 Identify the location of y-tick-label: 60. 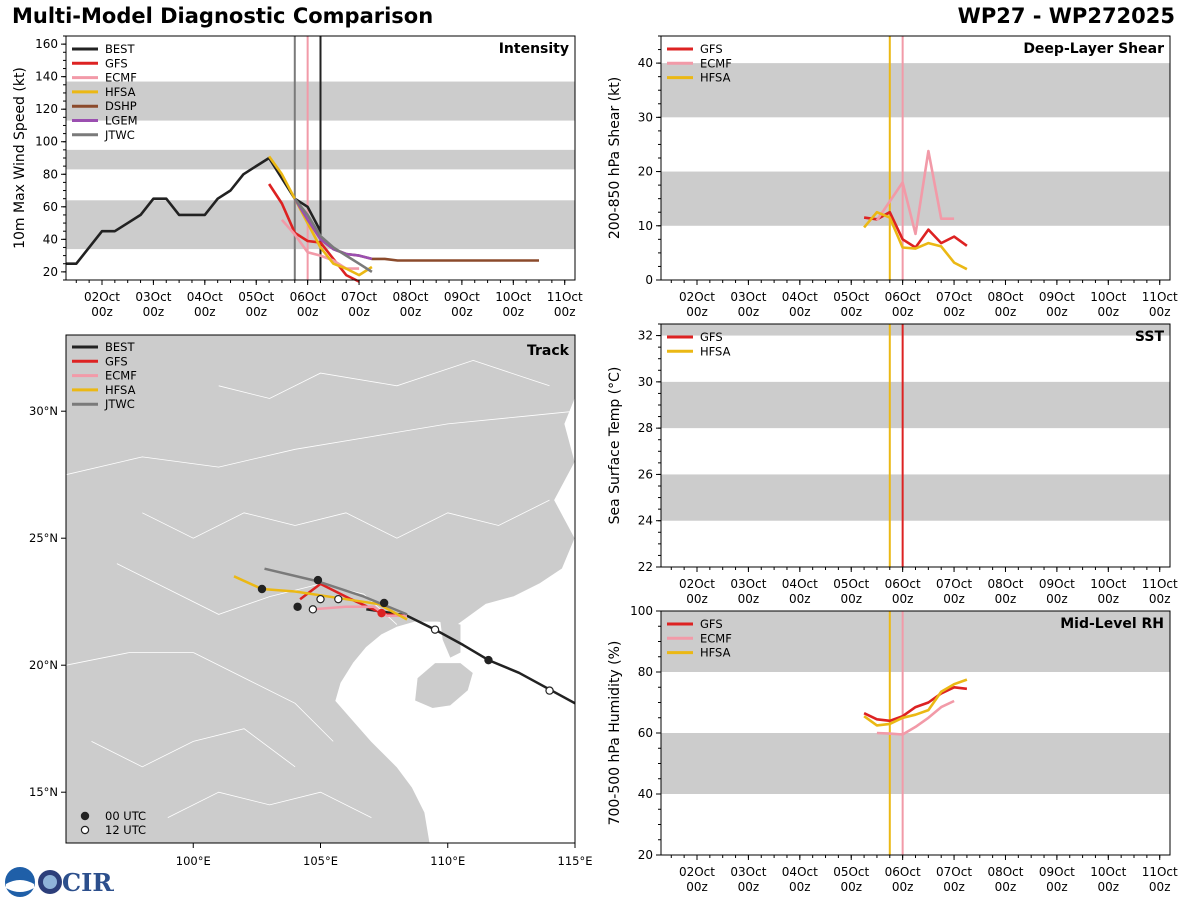
(645, 733).